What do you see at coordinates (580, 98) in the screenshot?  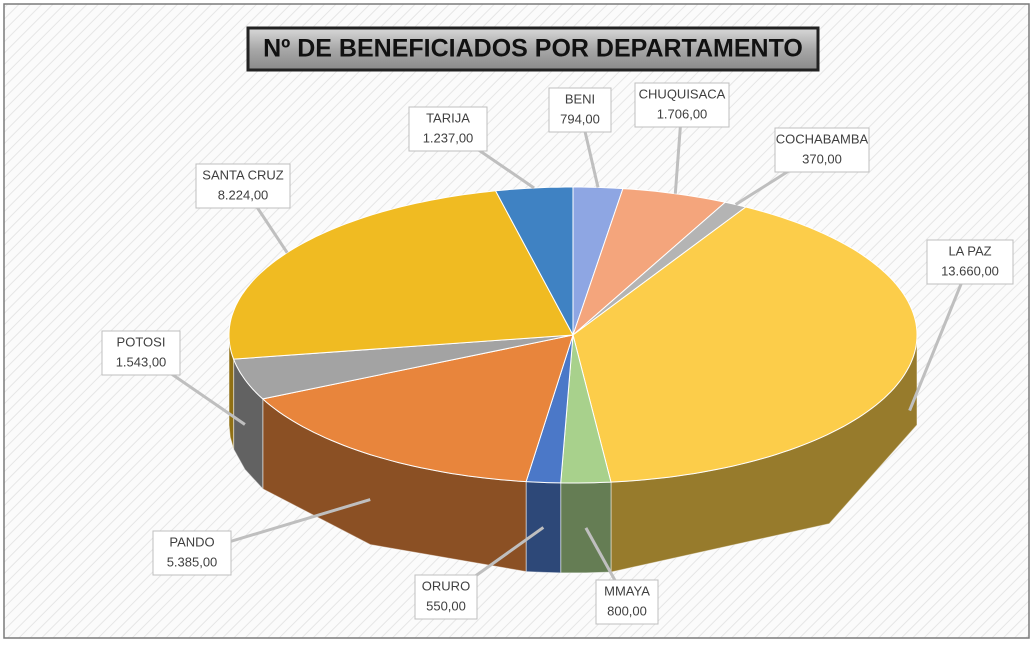 I see `data-label-name: BENI` at bounding box center [580, 98].